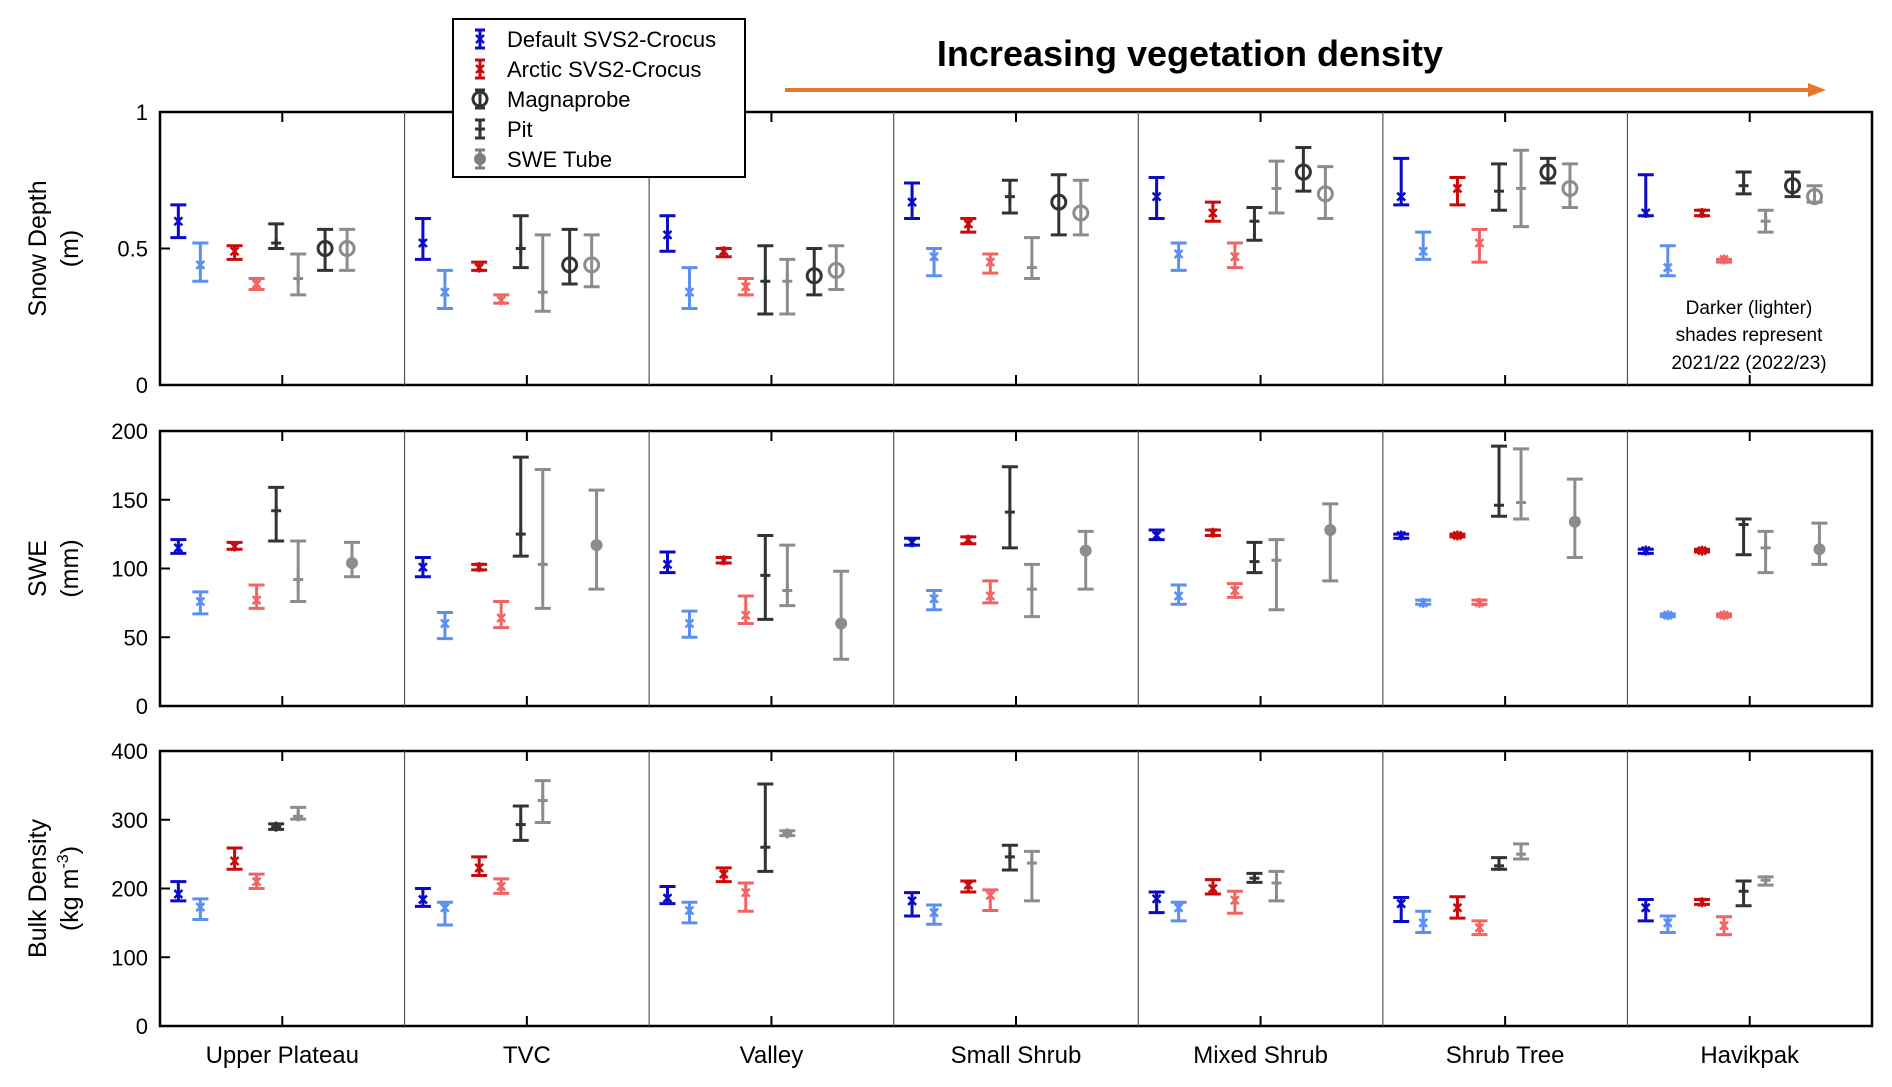 This screenshot has height=1087, width=1892. What do you see at coordinates (142, 385) in the screenshot?
I see `y-tick-label: 0` at bounding box center [142, 385].